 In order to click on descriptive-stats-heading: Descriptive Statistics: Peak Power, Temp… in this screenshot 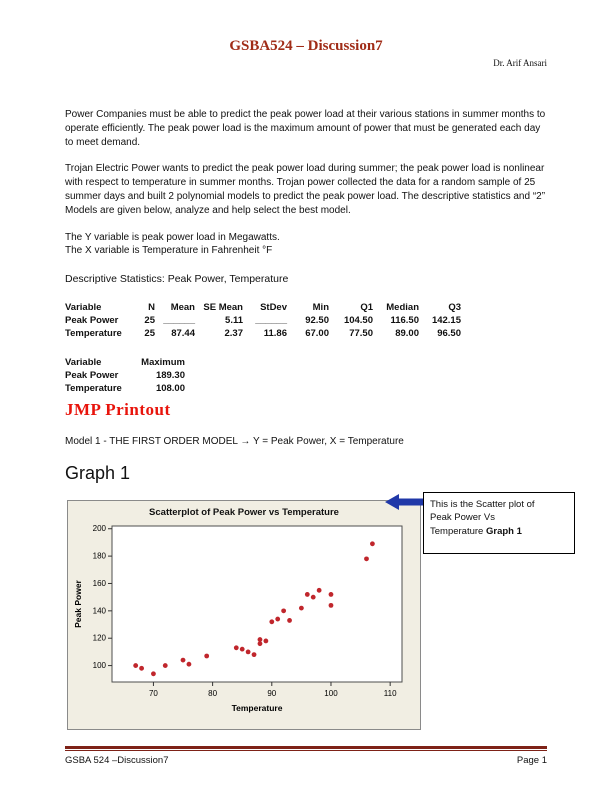, I will do `click(177, 279)`.